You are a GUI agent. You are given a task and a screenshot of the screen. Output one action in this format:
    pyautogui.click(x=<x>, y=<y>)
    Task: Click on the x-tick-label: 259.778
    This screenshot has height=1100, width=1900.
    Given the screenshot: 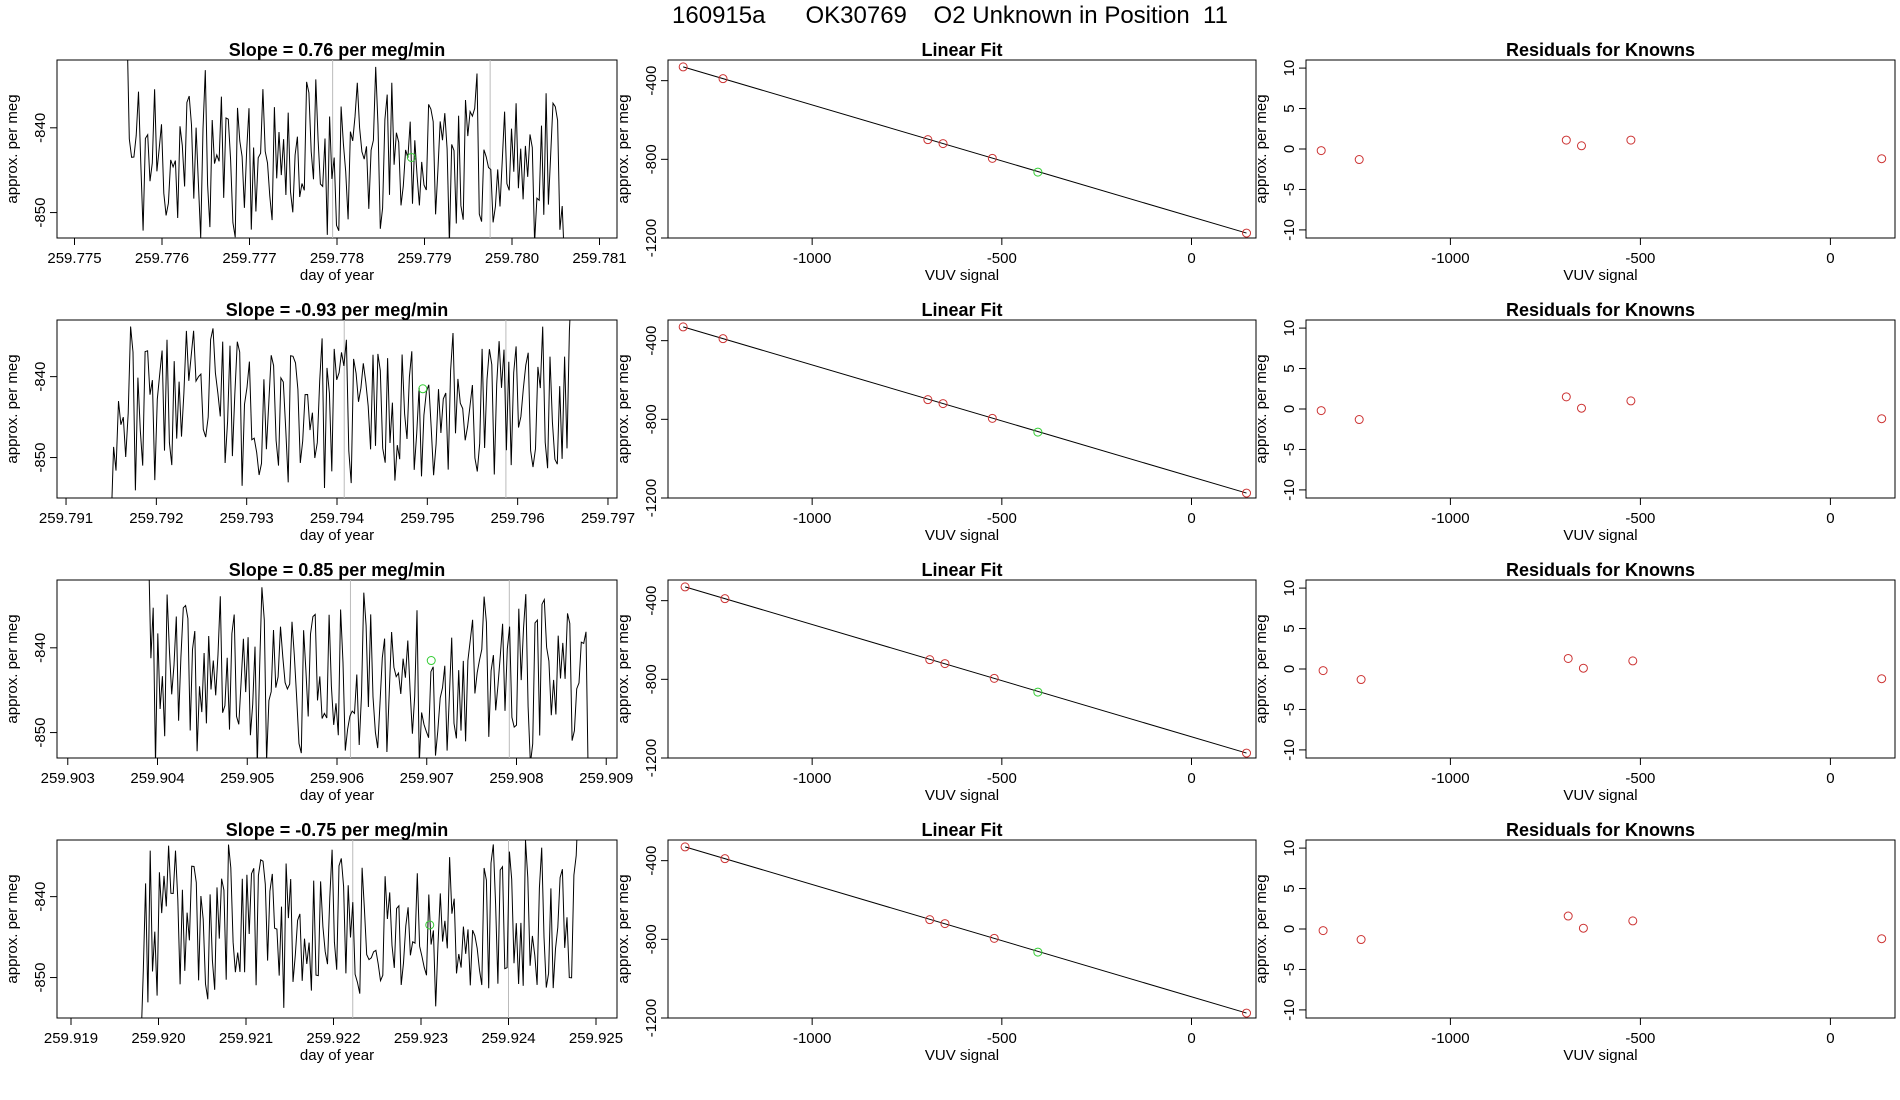 What is the action you would take?
    pyautogui.click(x=337, y=258)
    